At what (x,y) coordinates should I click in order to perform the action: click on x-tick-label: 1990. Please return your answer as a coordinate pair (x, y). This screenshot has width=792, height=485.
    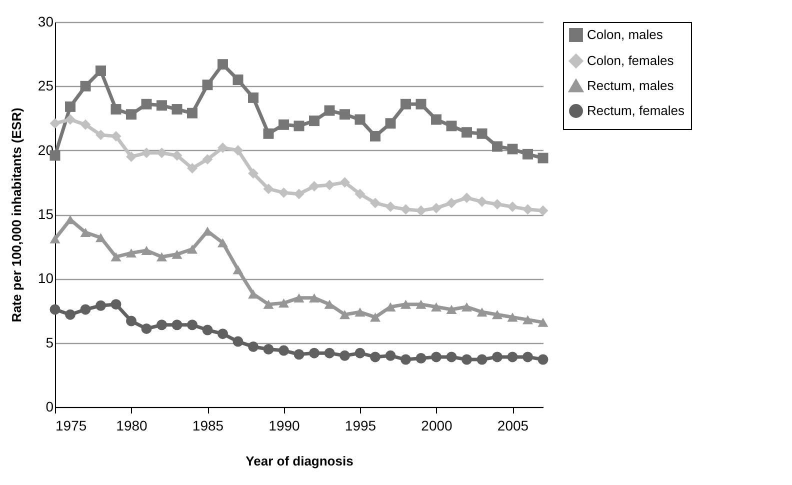
    Looking at the image, I should click on (284, 426).